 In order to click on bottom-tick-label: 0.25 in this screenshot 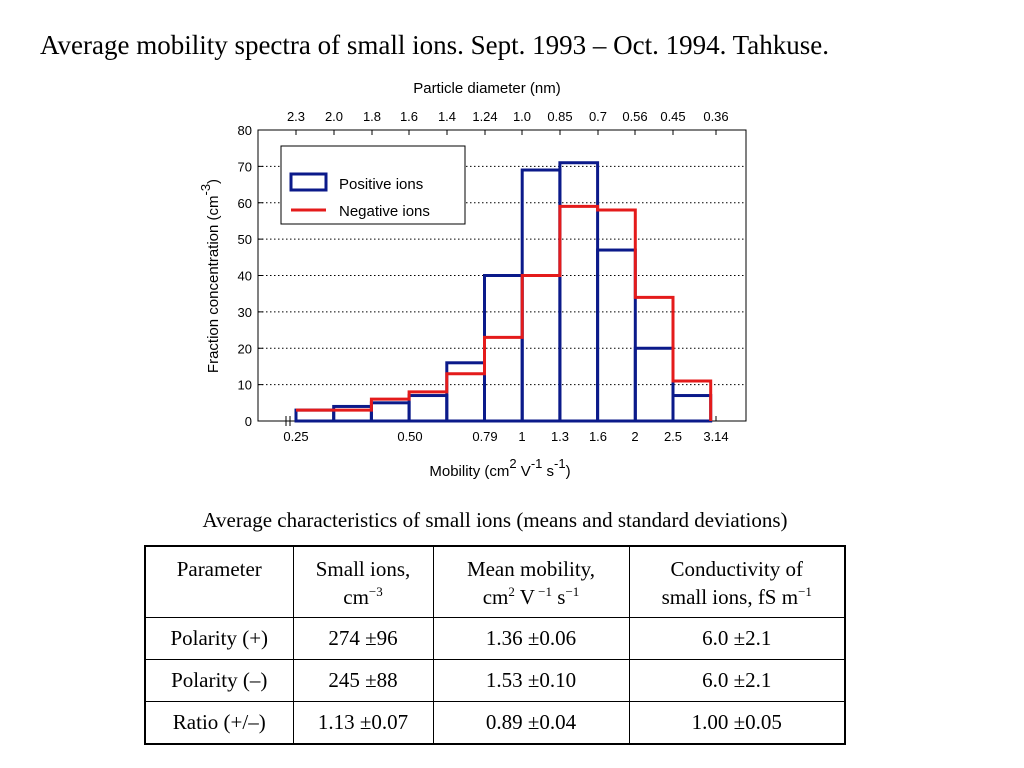, I will do `click(295, 436)`.